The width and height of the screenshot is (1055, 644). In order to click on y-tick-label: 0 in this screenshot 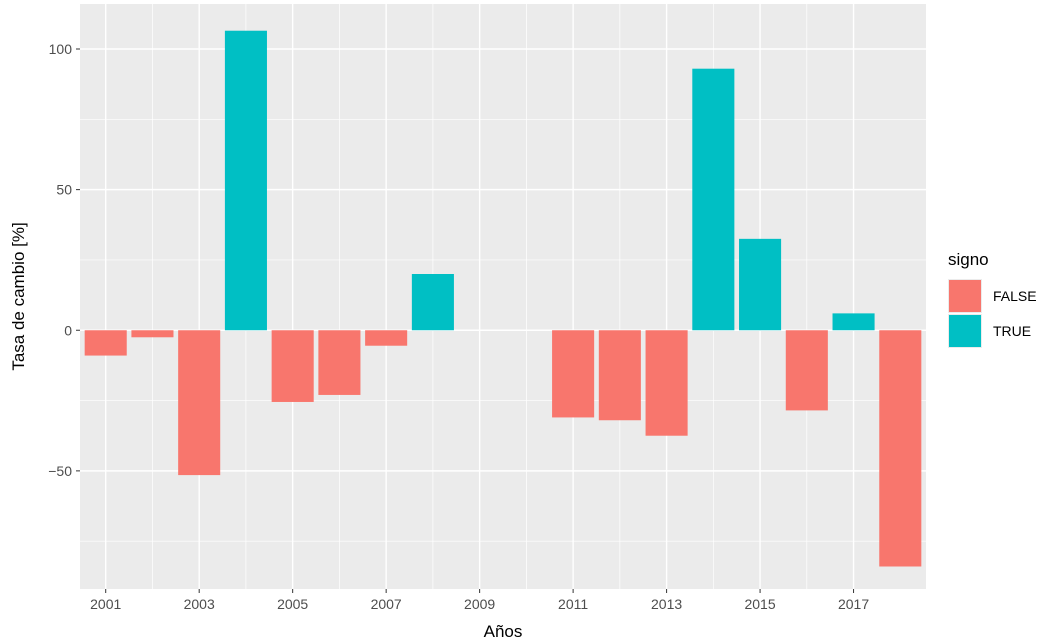, I will do `click(68, 330)`.